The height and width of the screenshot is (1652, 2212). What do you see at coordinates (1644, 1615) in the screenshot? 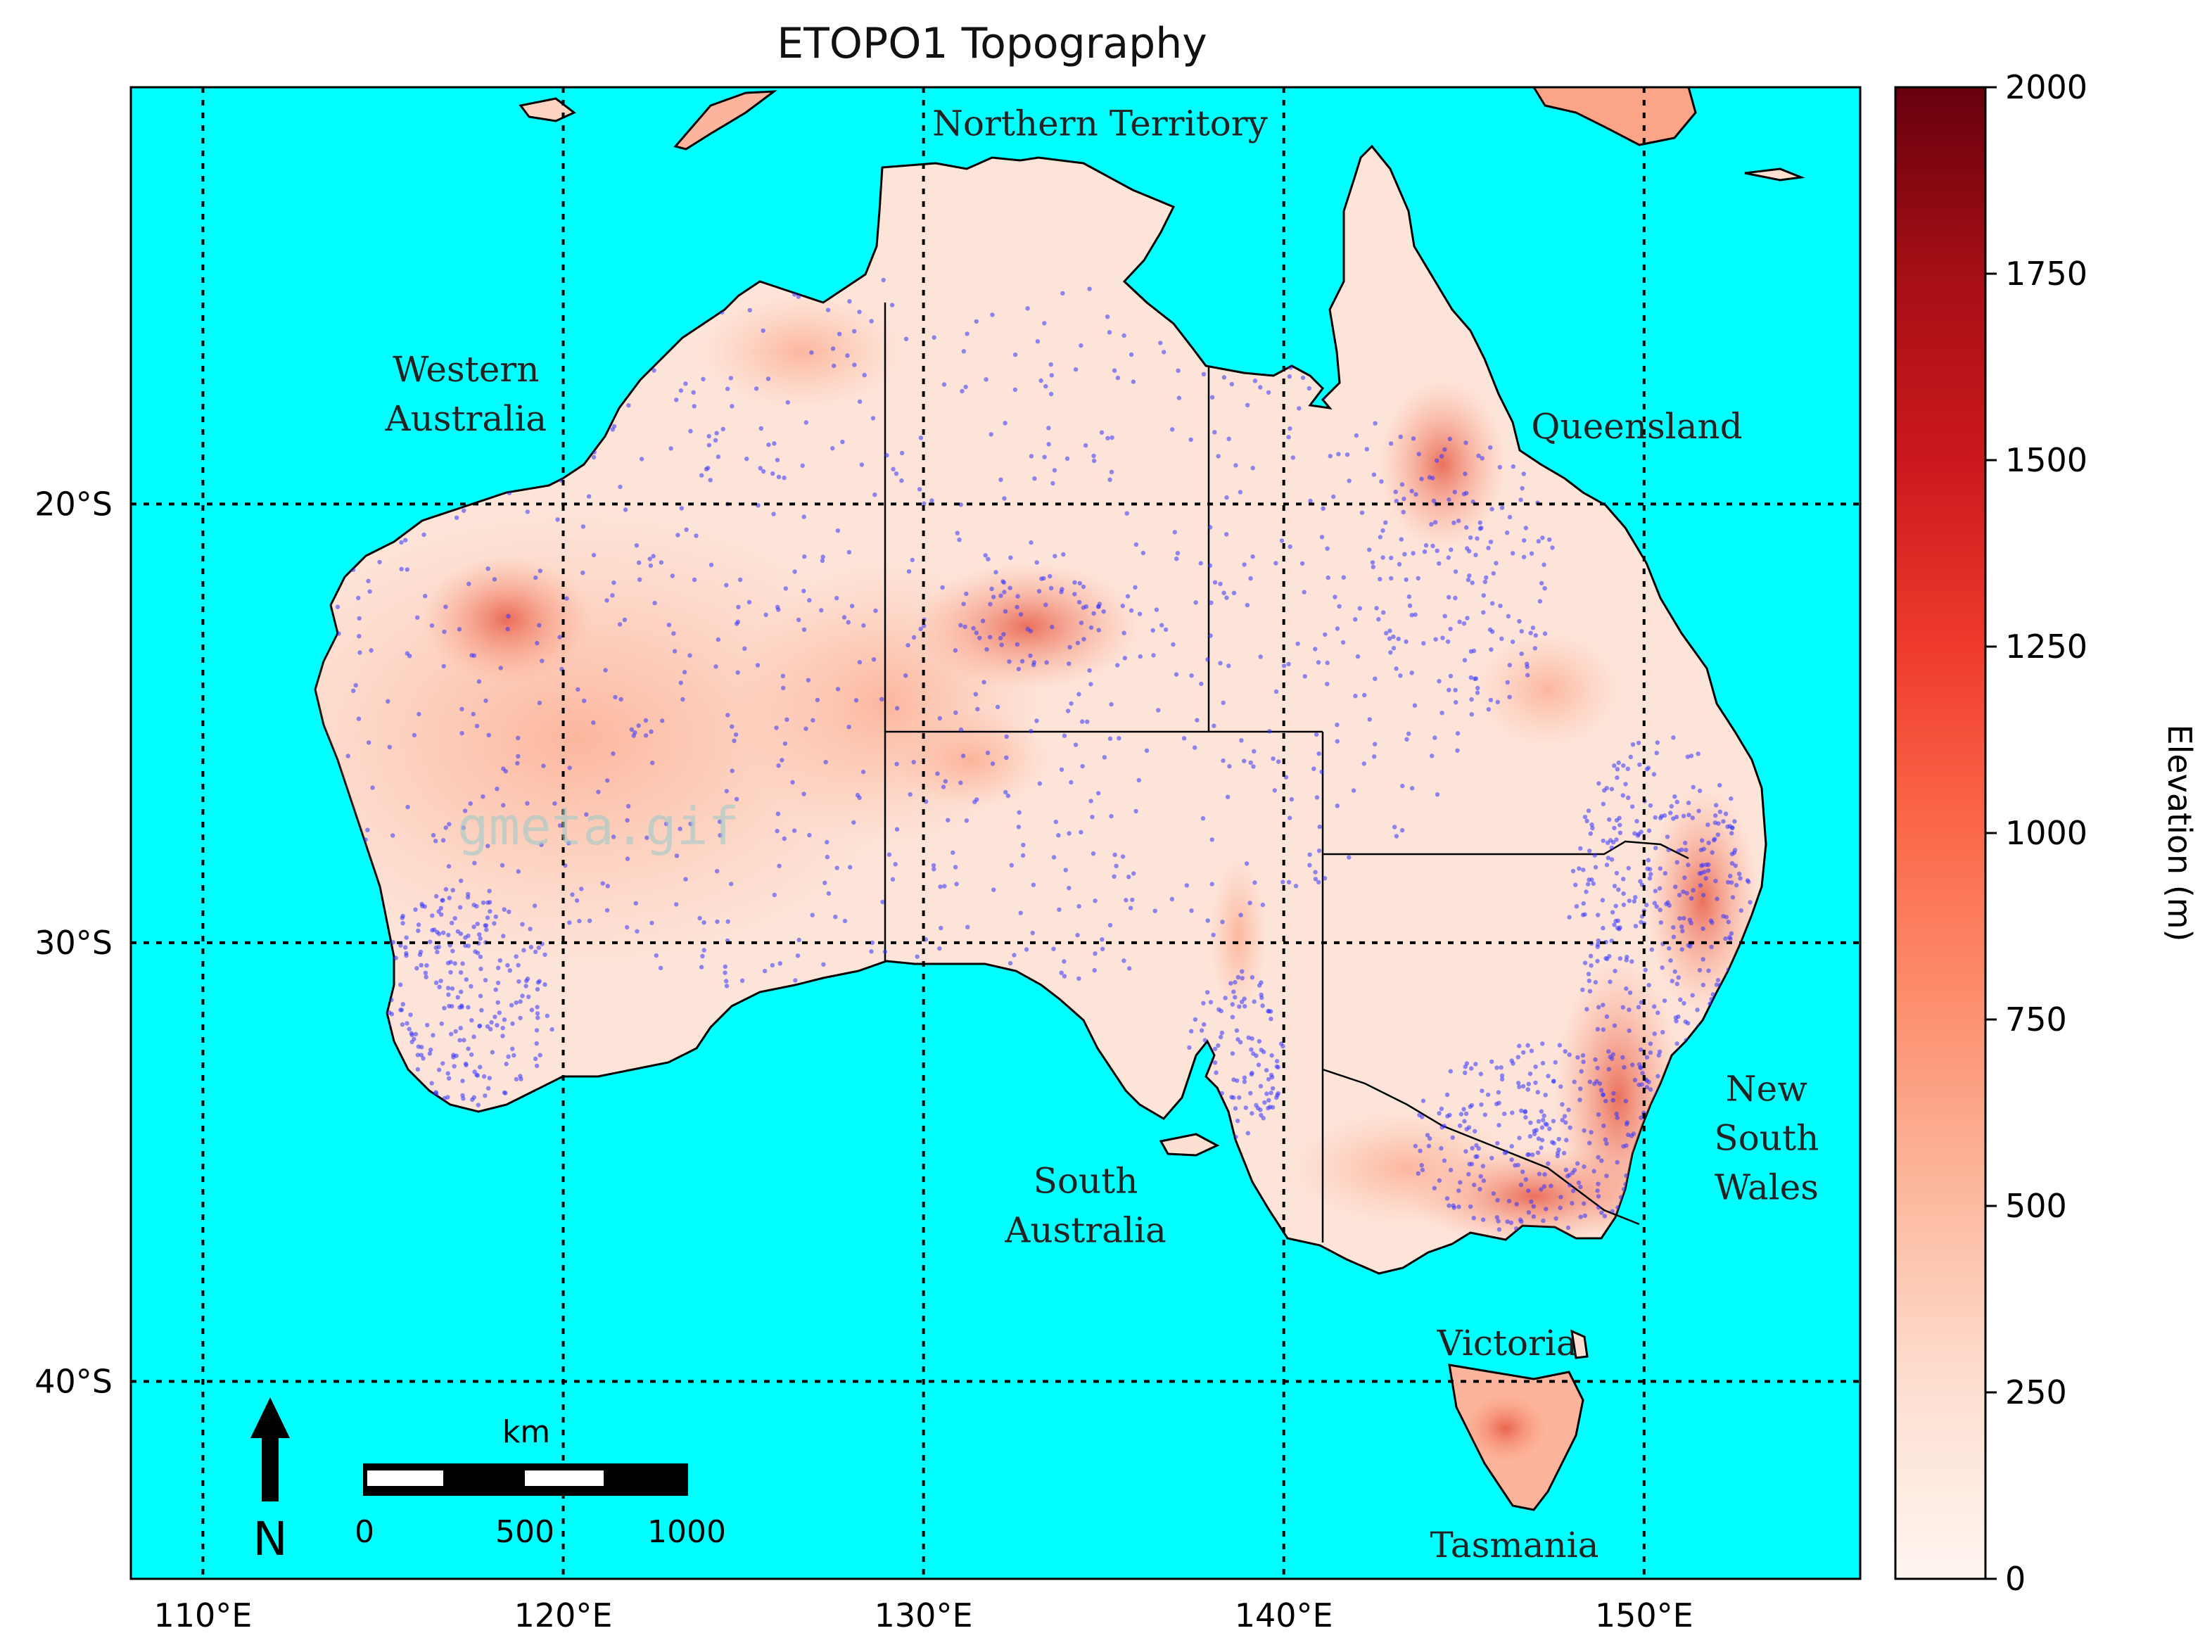
I see `lon-tick-label: 150°E` at bounding box center [1644, 1615].